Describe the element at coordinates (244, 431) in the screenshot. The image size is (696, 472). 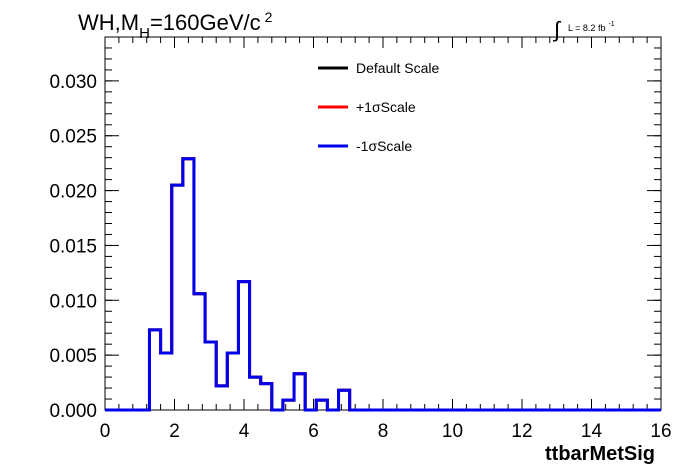
I see `x-tick-label: 4` at that location.